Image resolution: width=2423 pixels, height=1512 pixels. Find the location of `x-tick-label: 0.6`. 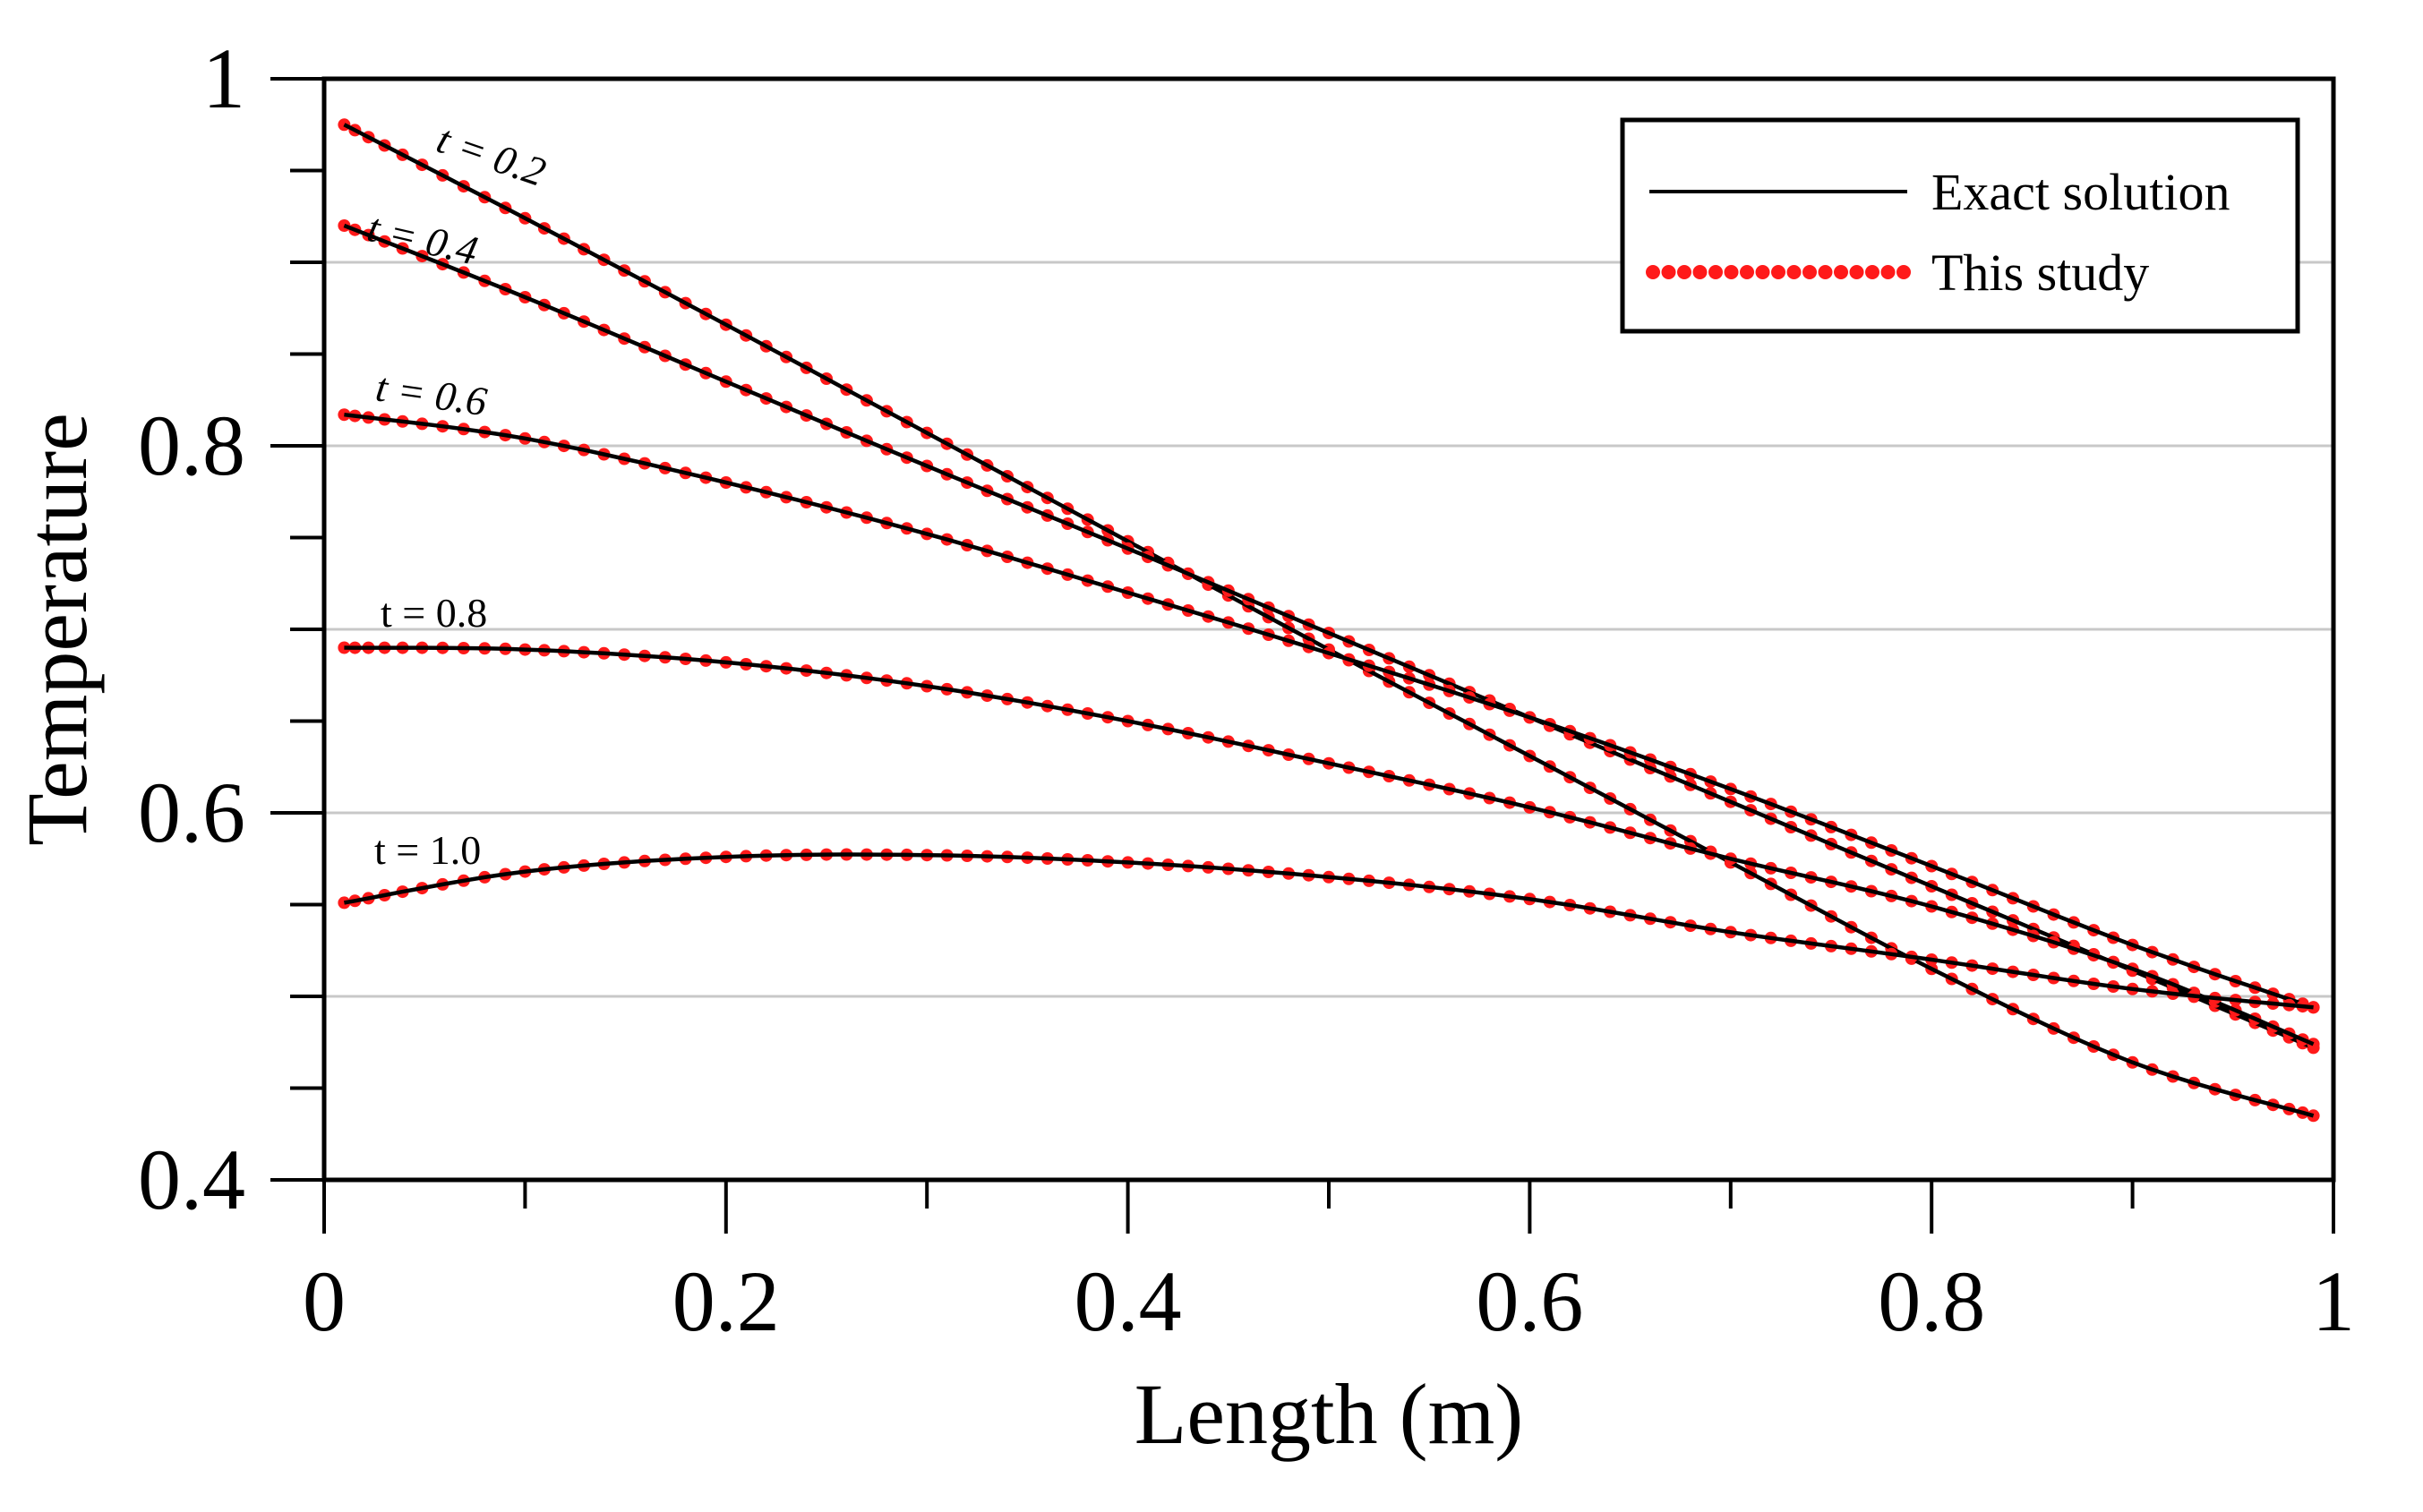

x-tick-label: 0.6 is located at coordinates (1529, 1301).